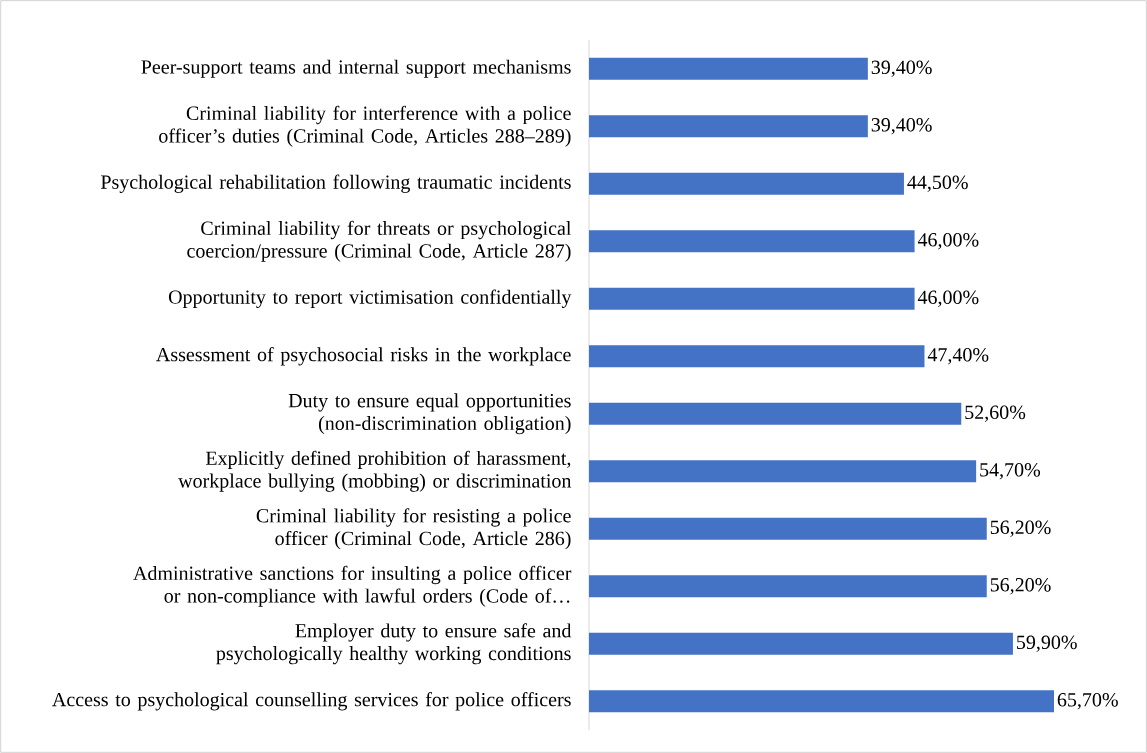 Image resolution: width=1147 pixels, height=753 pixels. Describe the element at coordinates (370, 298) in the screenshot. I see `y-tick-label: Opportunity to report victimisation confidentially` at that location.